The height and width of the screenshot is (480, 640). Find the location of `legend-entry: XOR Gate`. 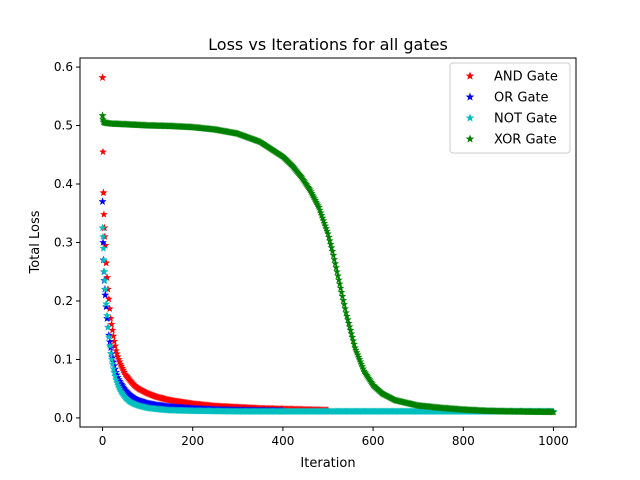

legend-entry: XOR Gate is located at coordinates (511, 140).